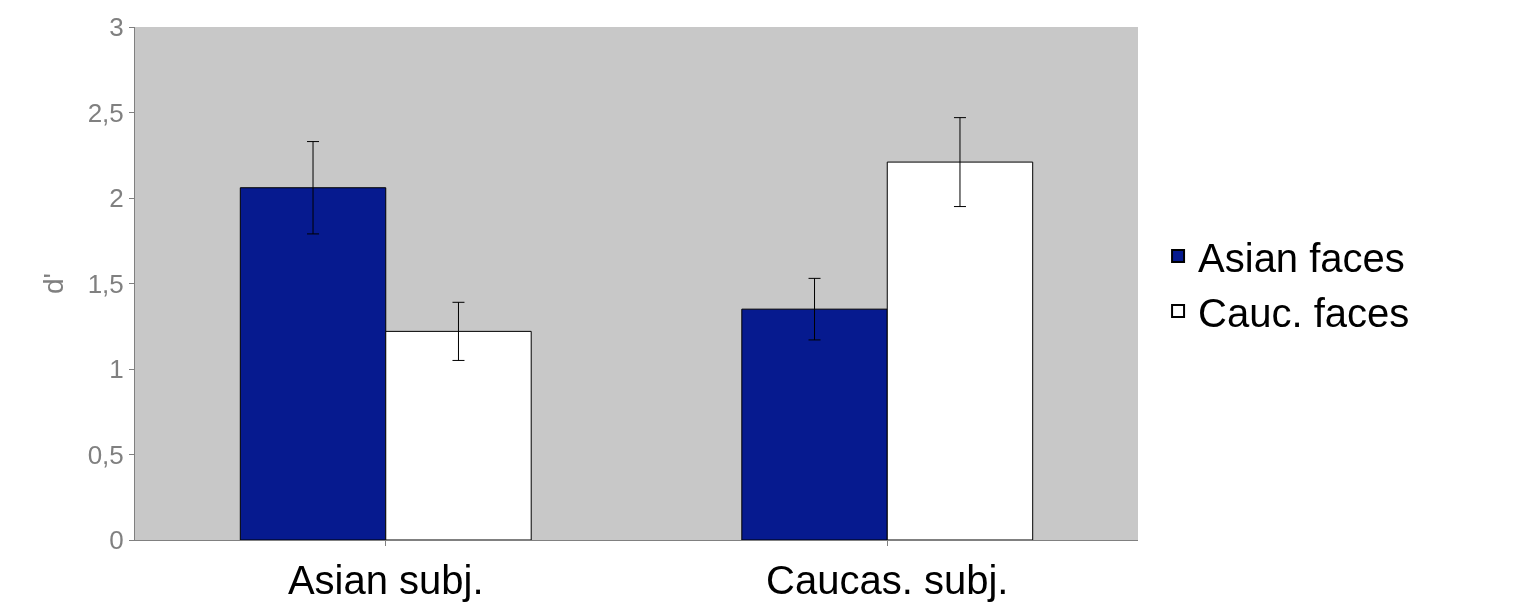  I want to click on y-tick-label: 2, so click(116, 198).